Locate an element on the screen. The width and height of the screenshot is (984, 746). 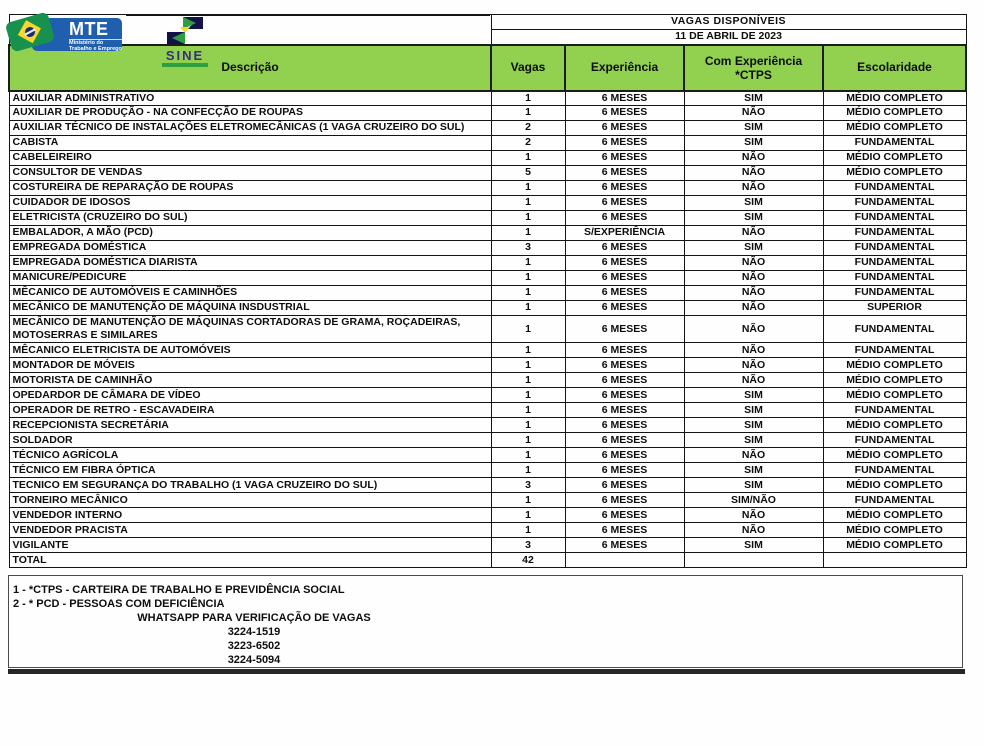
column-header-com-experiencia-line1: Com Experiência is located at coordinates (753, 60).